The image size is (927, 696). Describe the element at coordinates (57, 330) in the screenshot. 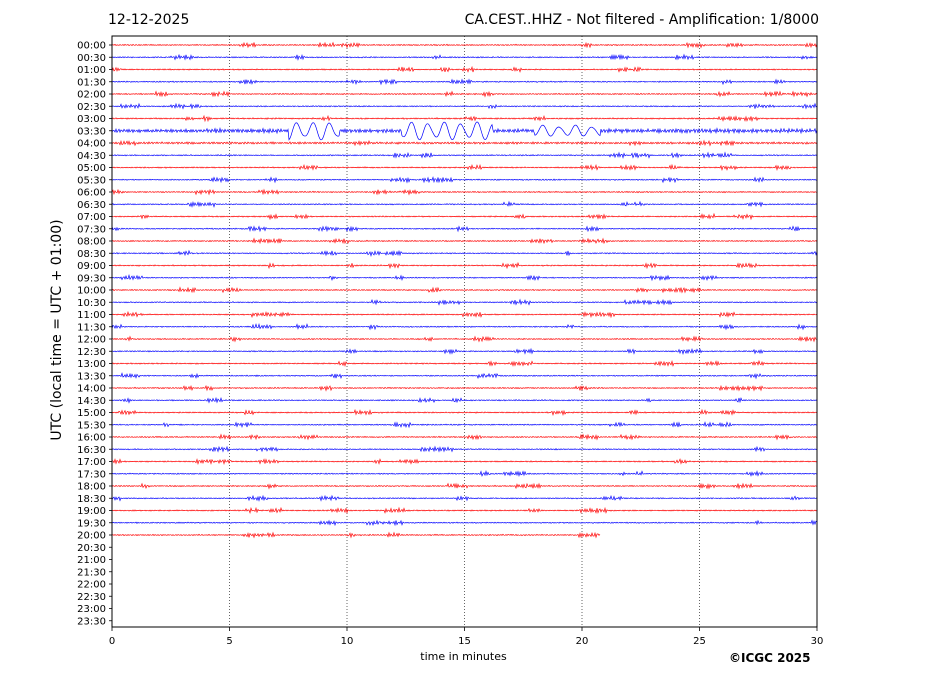

I see `y-axis-label: UTC (local time = UTC + 01:00)` at that location.